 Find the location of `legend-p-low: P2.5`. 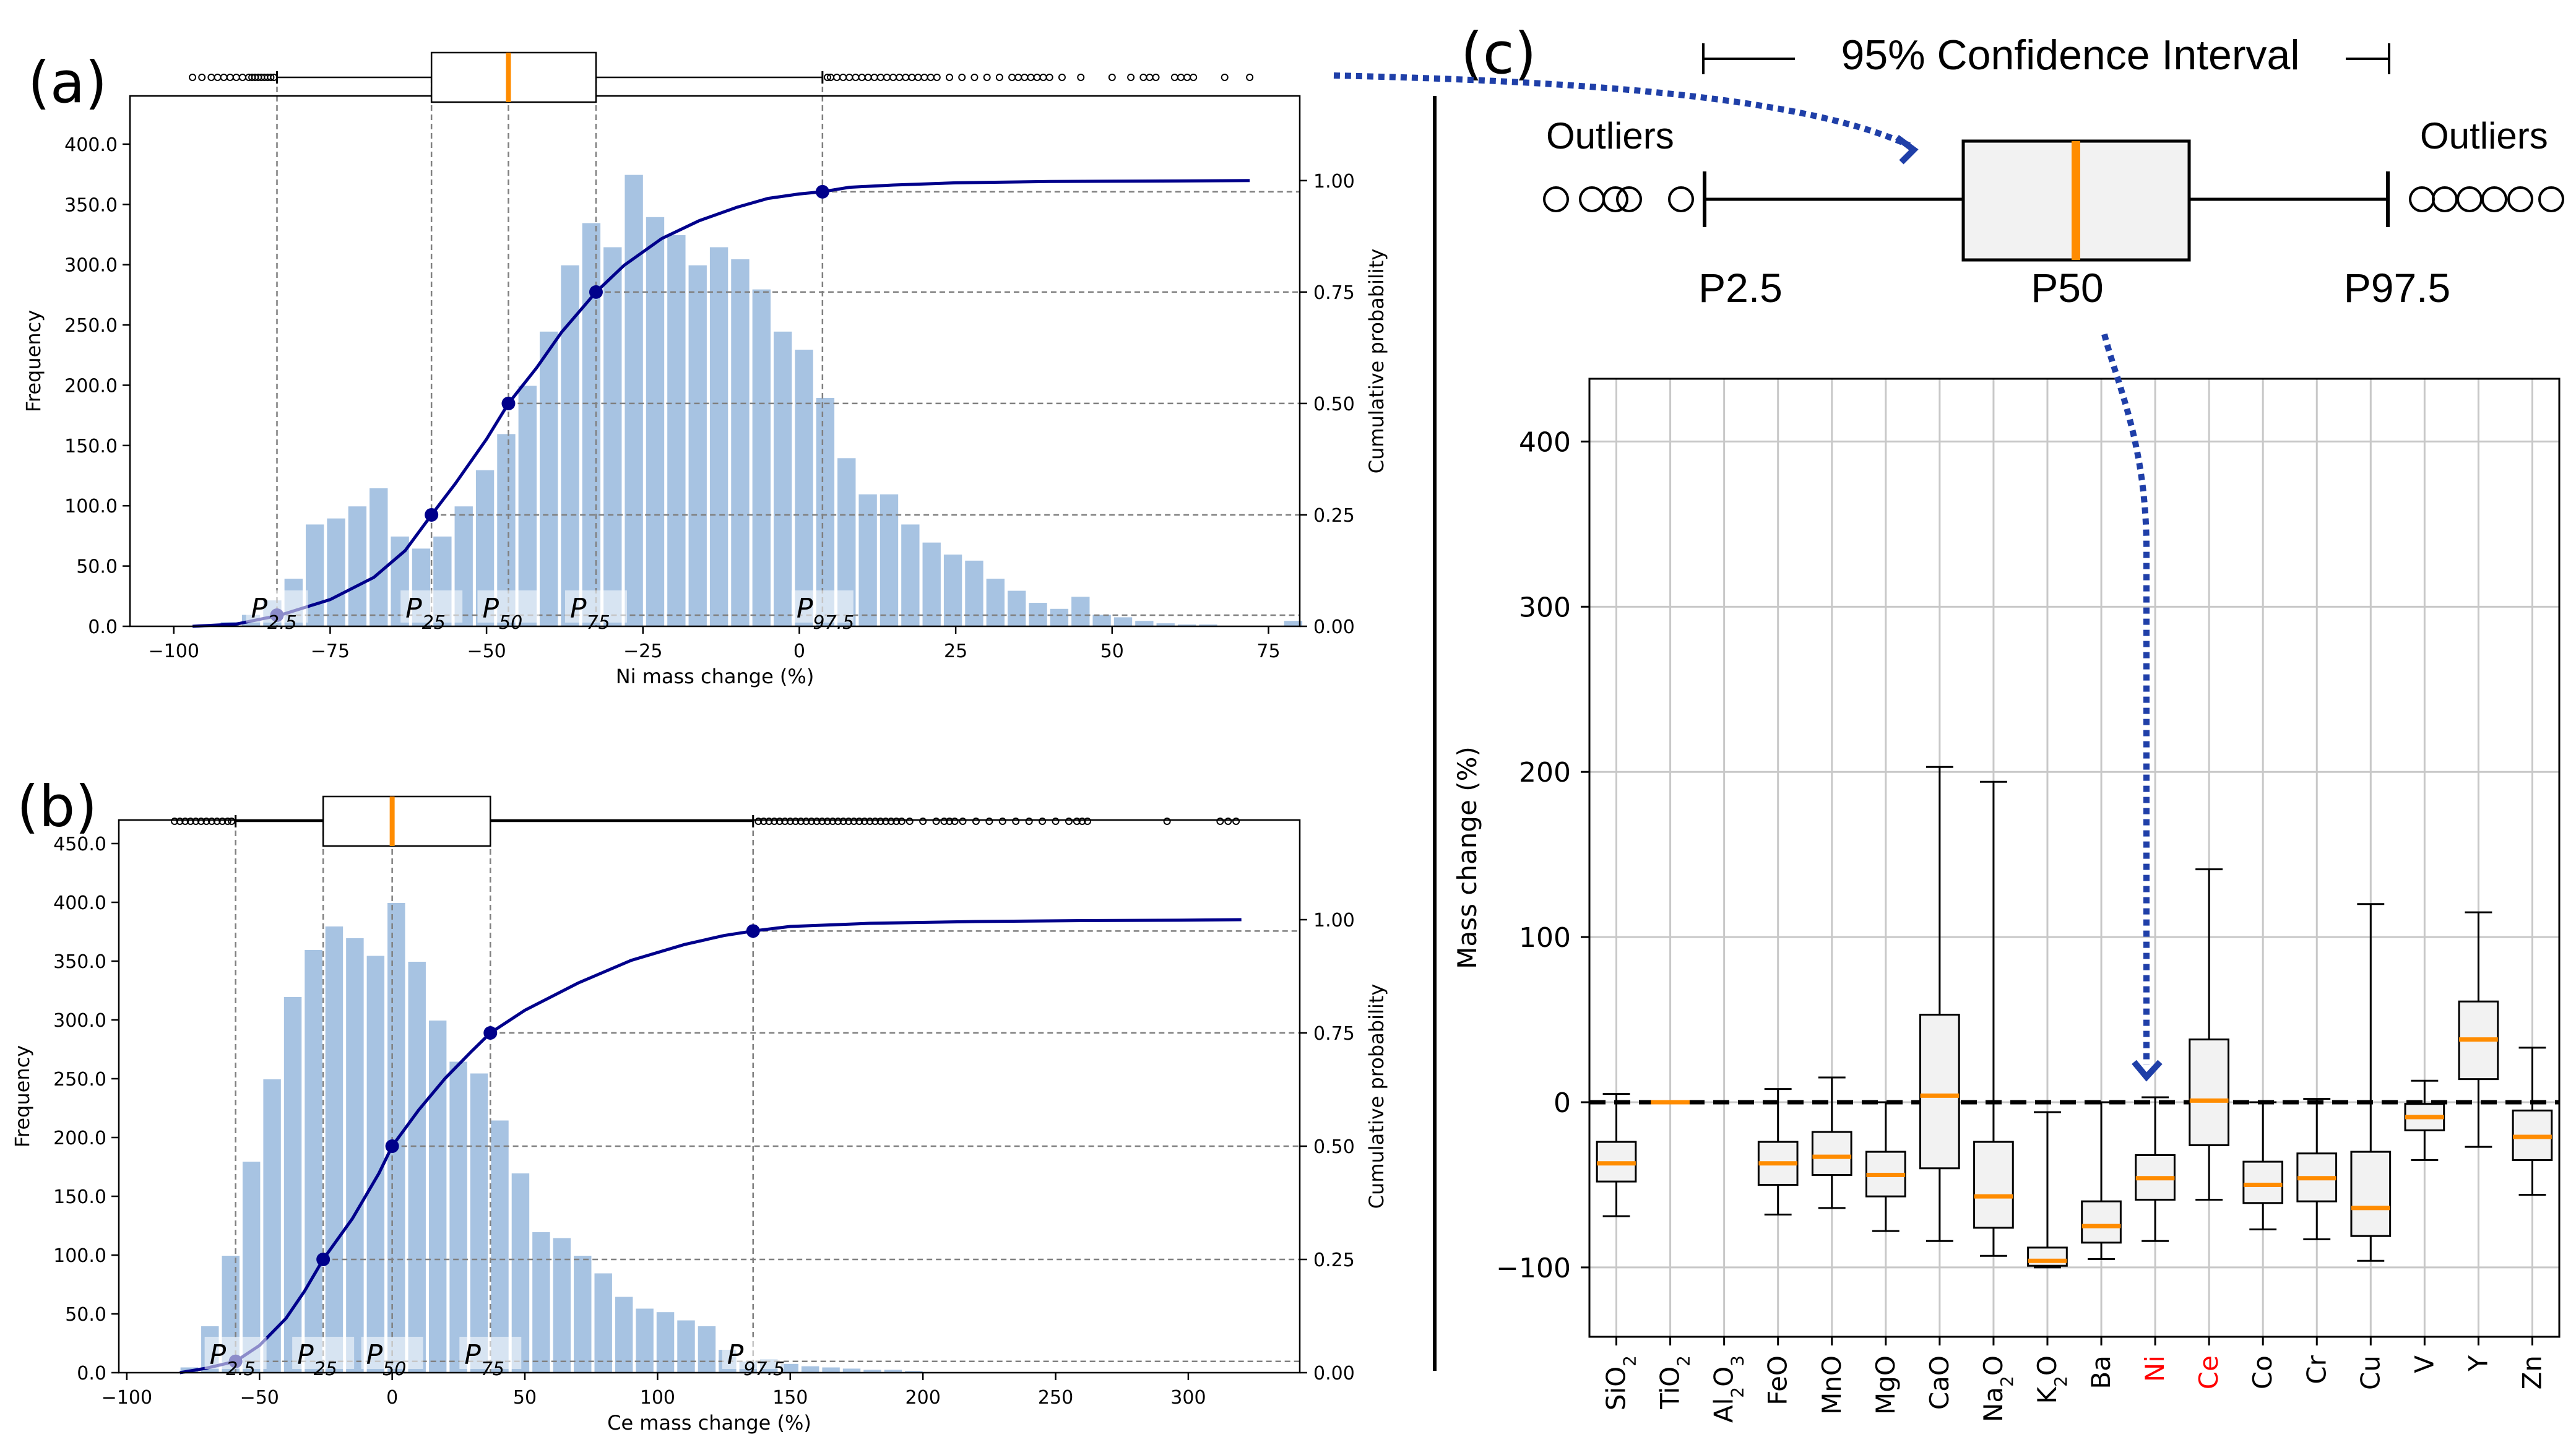

legend-p-low: P2.5 is located at coordinates (1740, 288).